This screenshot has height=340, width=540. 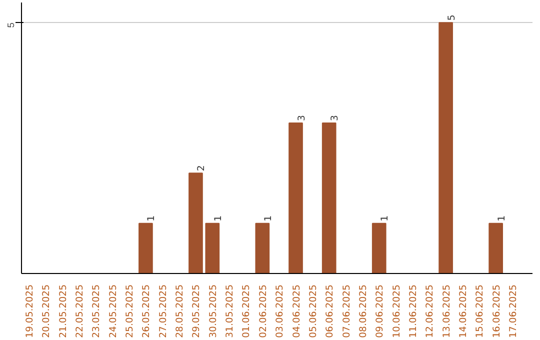 I want to click on x-tick-label: 21.05.2025, so click(x=63, y=311).